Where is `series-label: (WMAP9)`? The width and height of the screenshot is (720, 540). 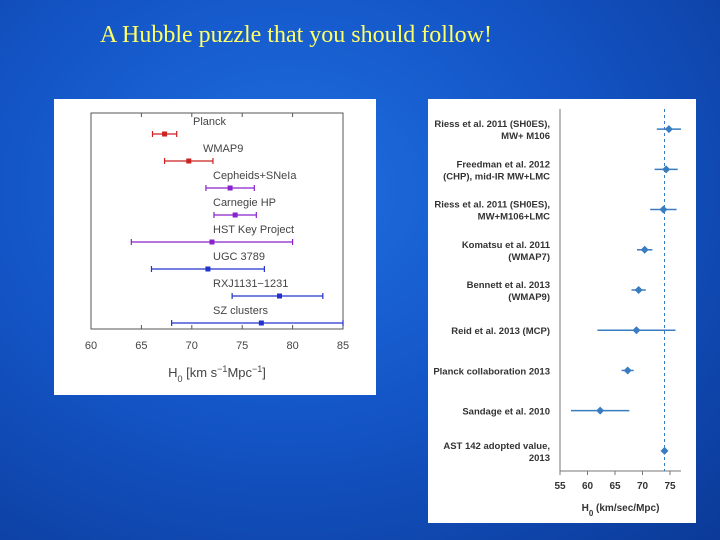 series-label: (WMAP9) is located at coordinates (529, 297).